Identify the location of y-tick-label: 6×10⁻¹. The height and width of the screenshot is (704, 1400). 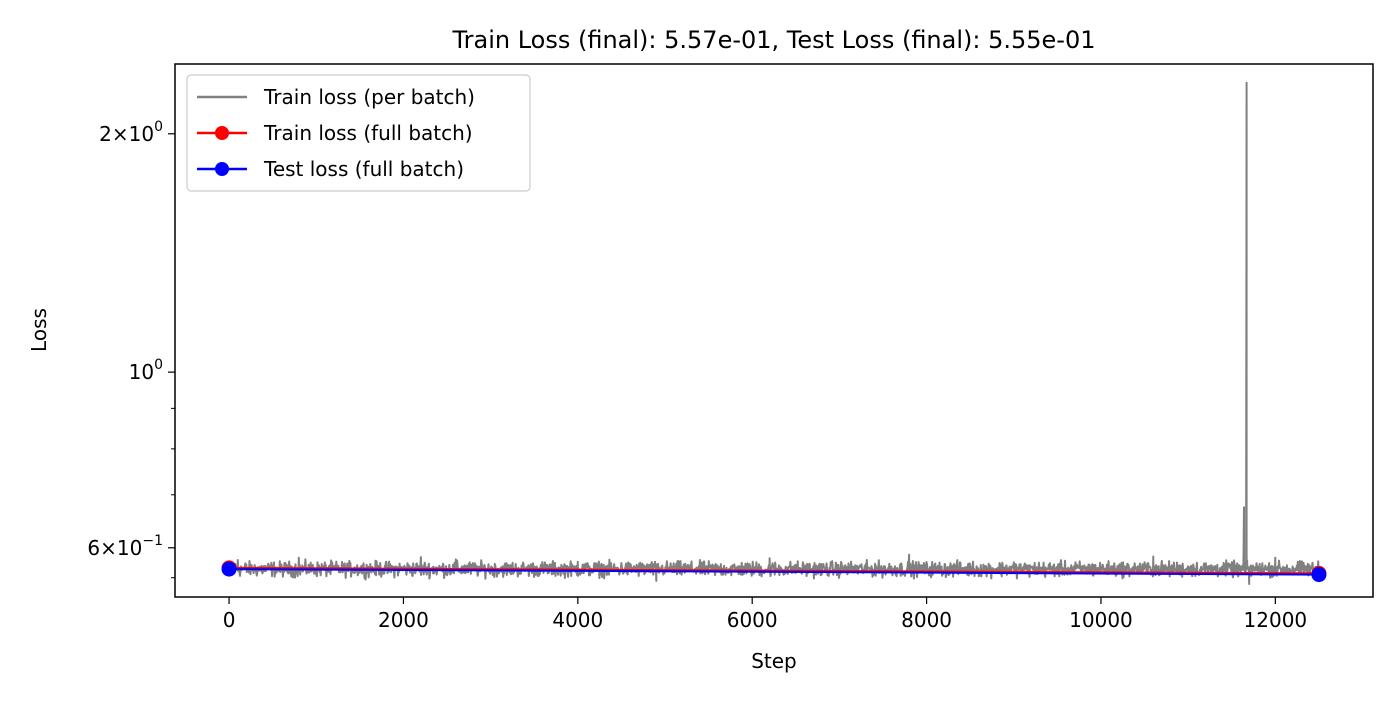
(125, 546).